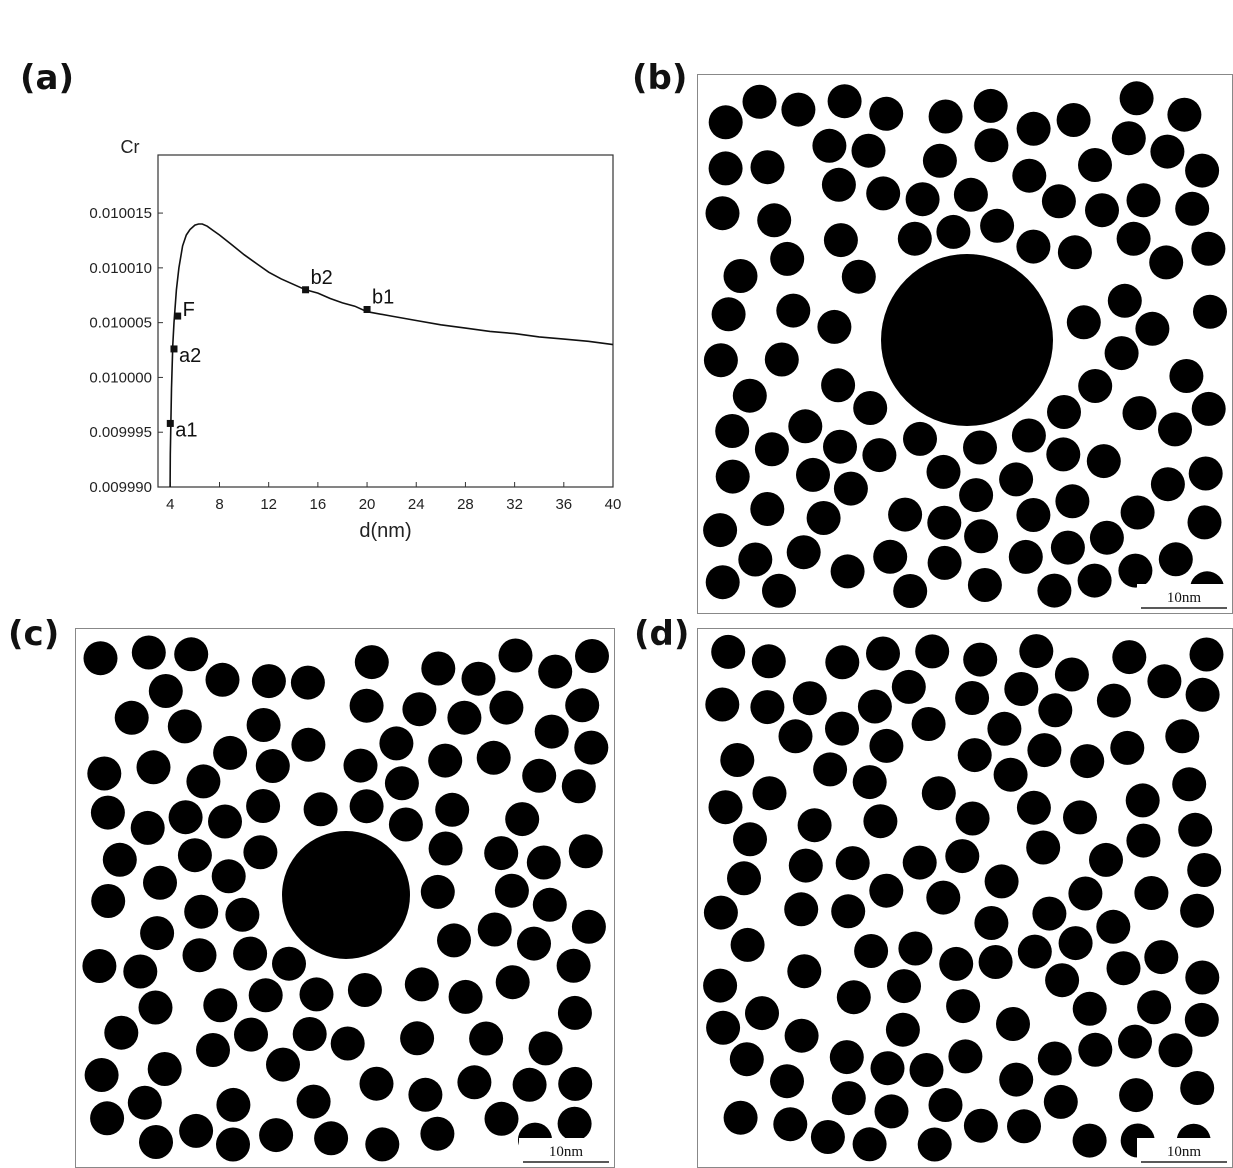 The image size is (1233, 1168). Describe the element at coordinates (306, 290) in the screenshot. I see `marker-b2` at that location.